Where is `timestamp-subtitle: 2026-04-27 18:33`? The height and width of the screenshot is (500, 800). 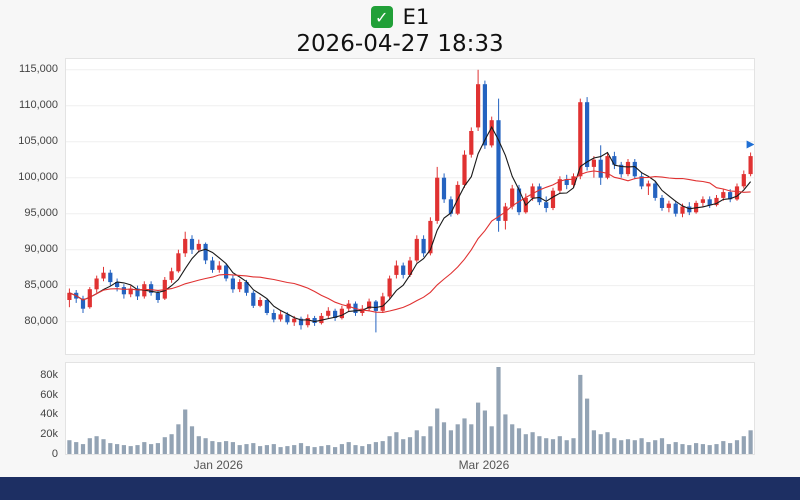
timestamp-subtitle: 2026-04-27 18:33 is located at coordinates (400, 44).